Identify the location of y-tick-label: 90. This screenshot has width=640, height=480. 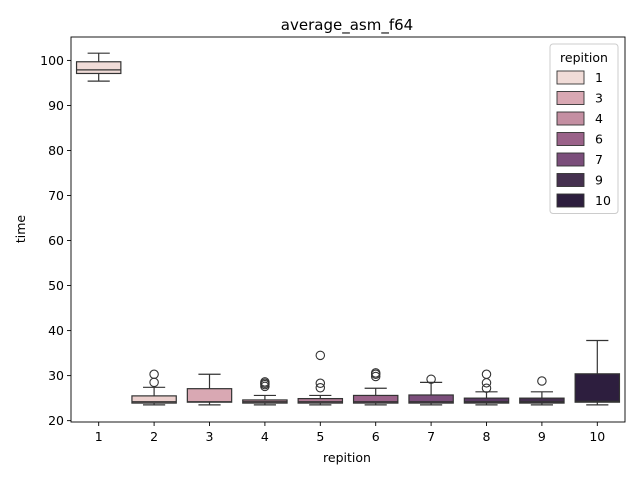
(56, 105).